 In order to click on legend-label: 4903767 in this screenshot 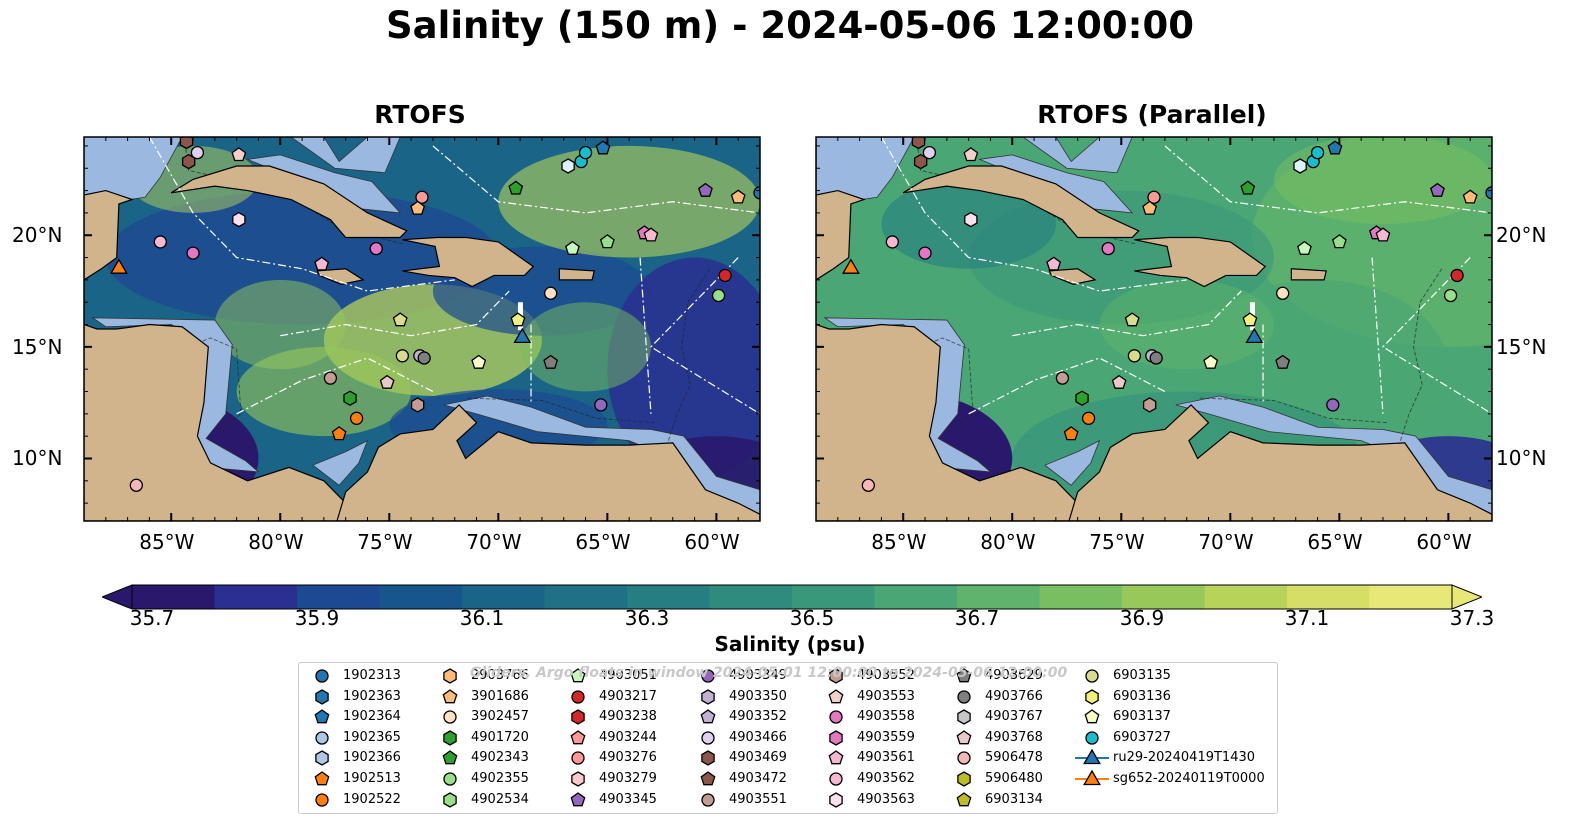, I will do `click(1014, 717)`.